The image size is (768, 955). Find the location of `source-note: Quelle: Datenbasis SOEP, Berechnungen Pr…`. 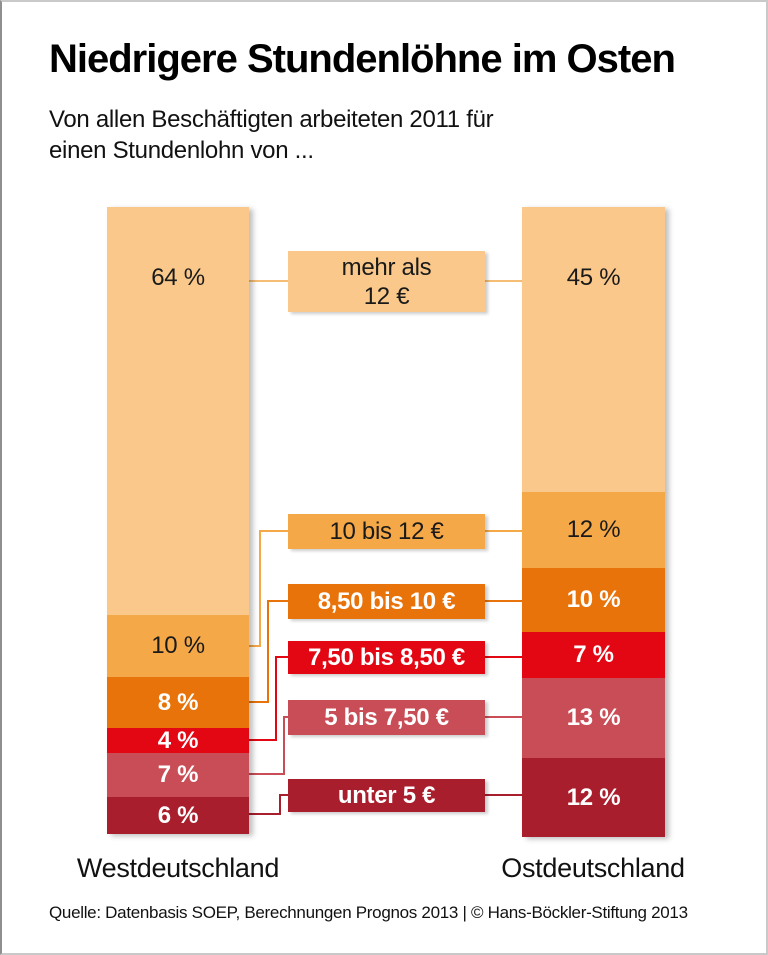

source-note: Quelle: Datenbasis SOEP, Berechnungen Pr… is located at coordinates (368, 912).